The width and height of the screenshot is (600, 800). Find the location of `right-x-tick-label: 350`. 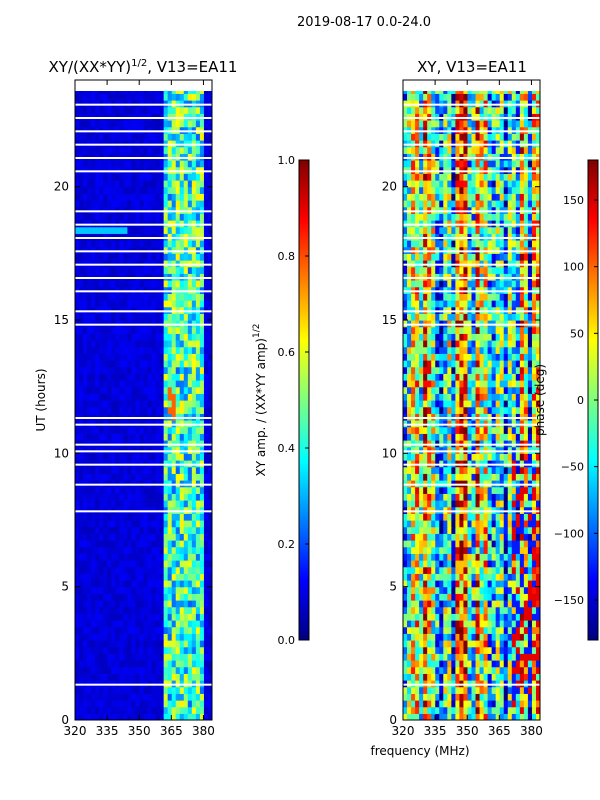

right-x-tick-label: 350 is located at coordinates (467, 731).